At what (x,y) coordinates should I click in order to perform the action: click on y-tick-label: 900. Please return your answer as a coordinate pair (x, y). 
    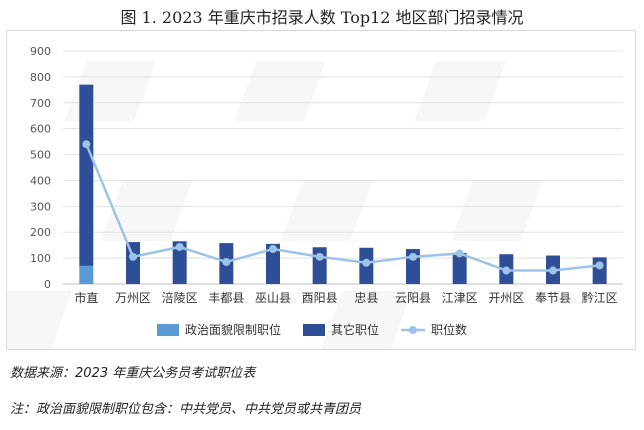
    Looking at the image, I should click on (40, 51).